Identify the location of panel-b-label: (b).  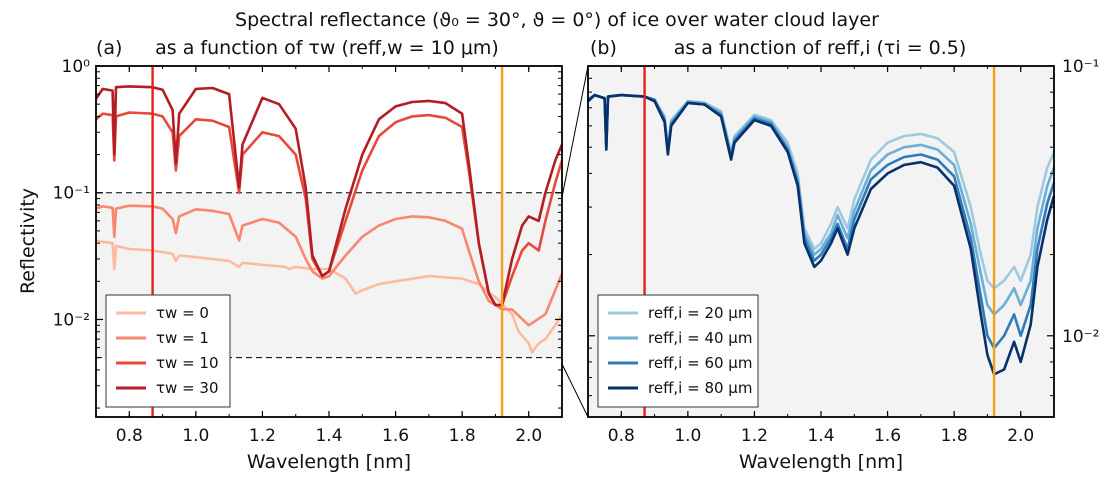
(603, 48).